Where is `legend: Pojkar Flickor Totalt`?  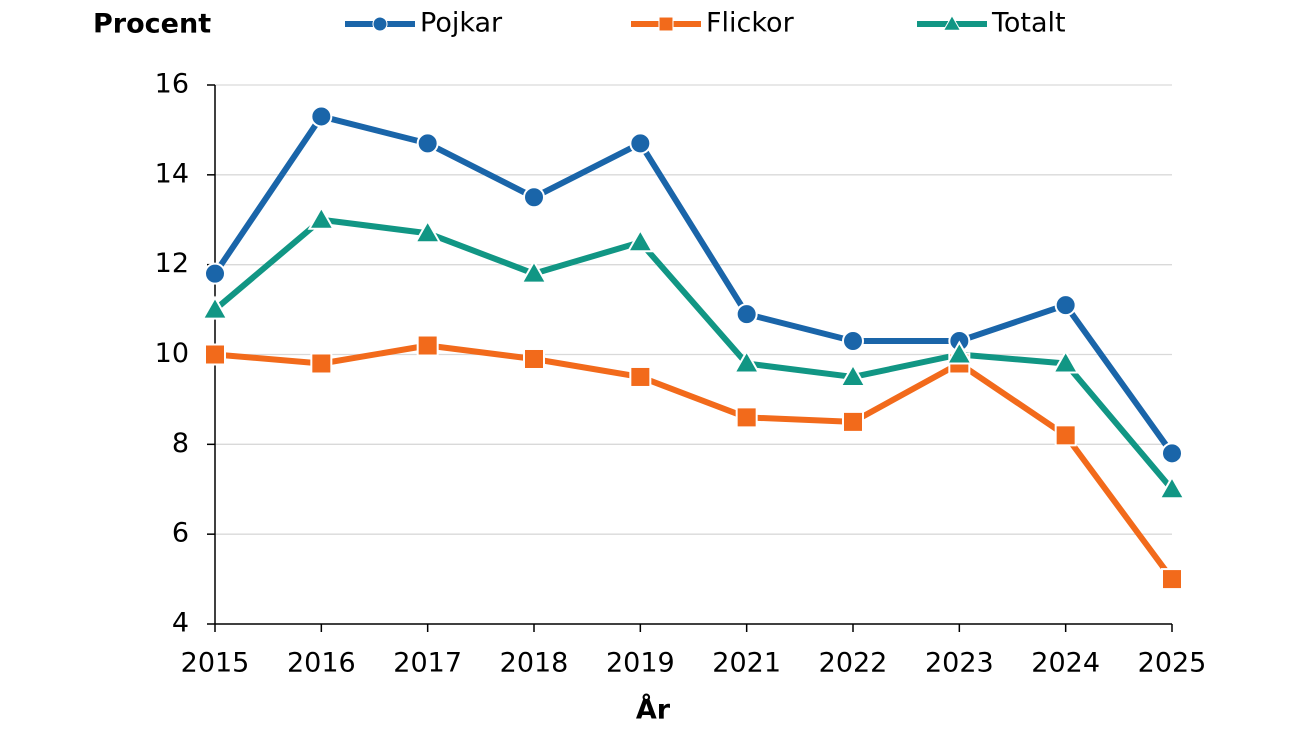 legend: Pojkar Flickor Totalt is located at coordinates (705, 23).